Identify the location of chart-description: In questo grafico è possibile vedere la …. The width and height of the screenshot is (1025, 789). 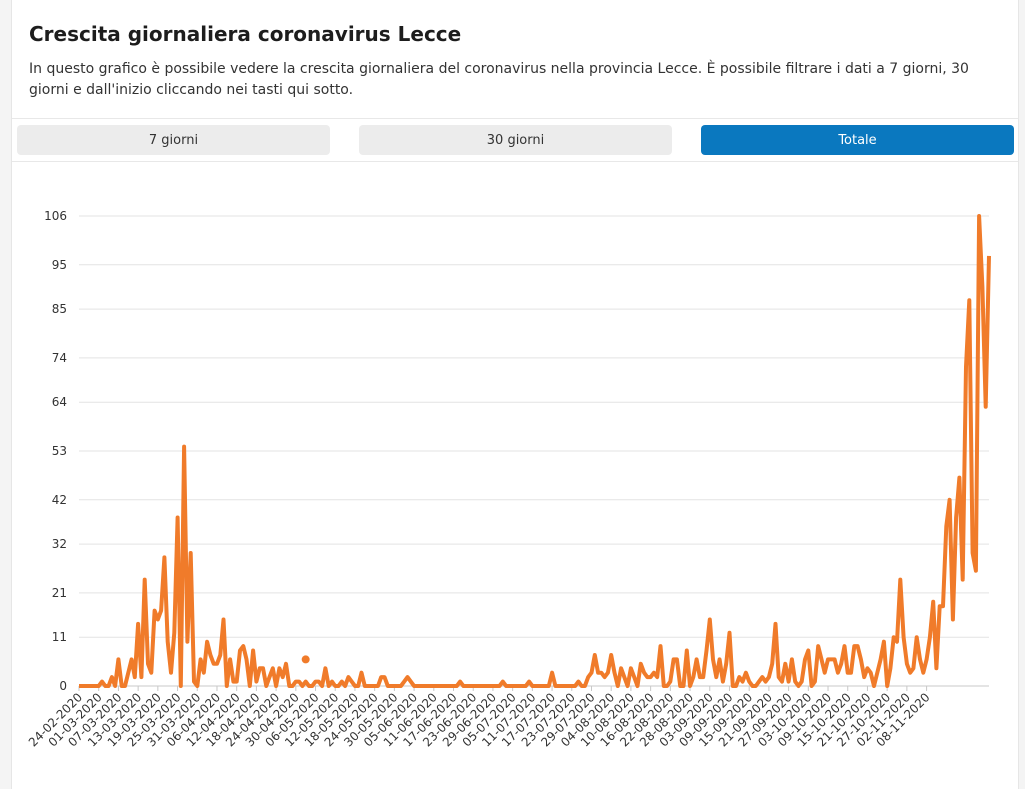
(499, 79).